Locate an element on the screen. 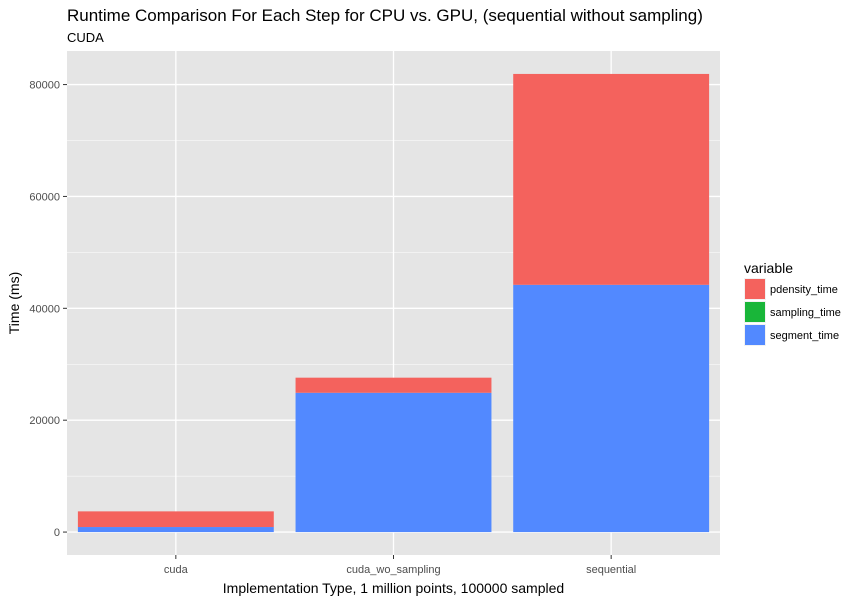 This screenshot has width=860, height=602. legend-title: variable is located at coordinates (768, 268).